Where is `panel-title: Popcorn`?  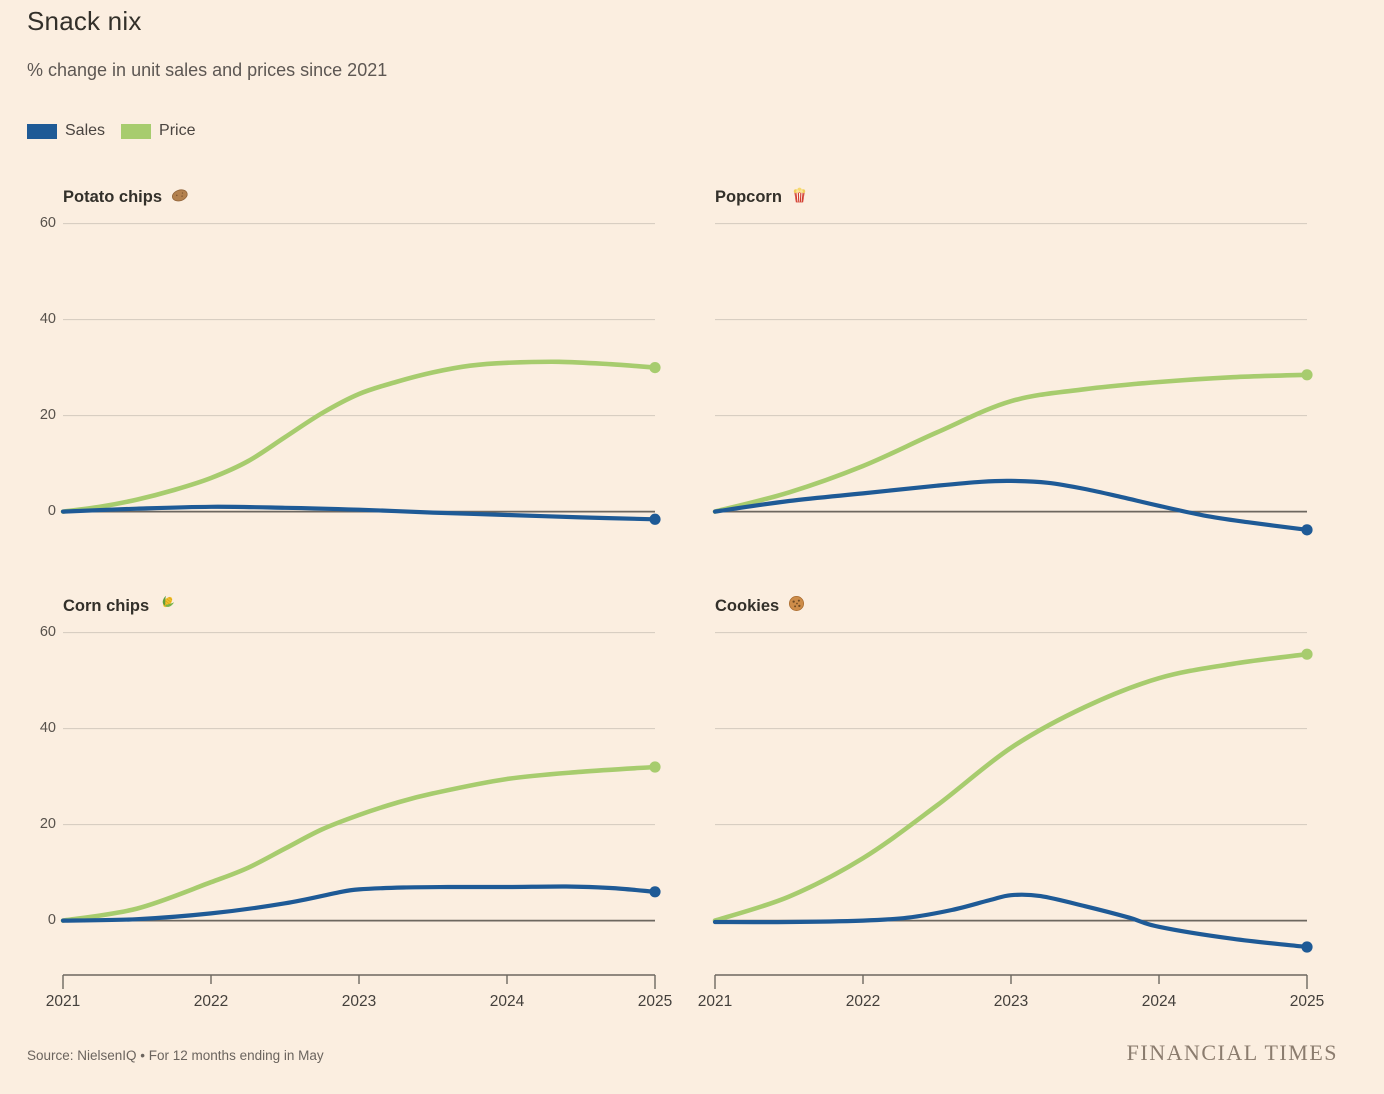 panel-title: Popcorn is located at coordinates (1011, 197).